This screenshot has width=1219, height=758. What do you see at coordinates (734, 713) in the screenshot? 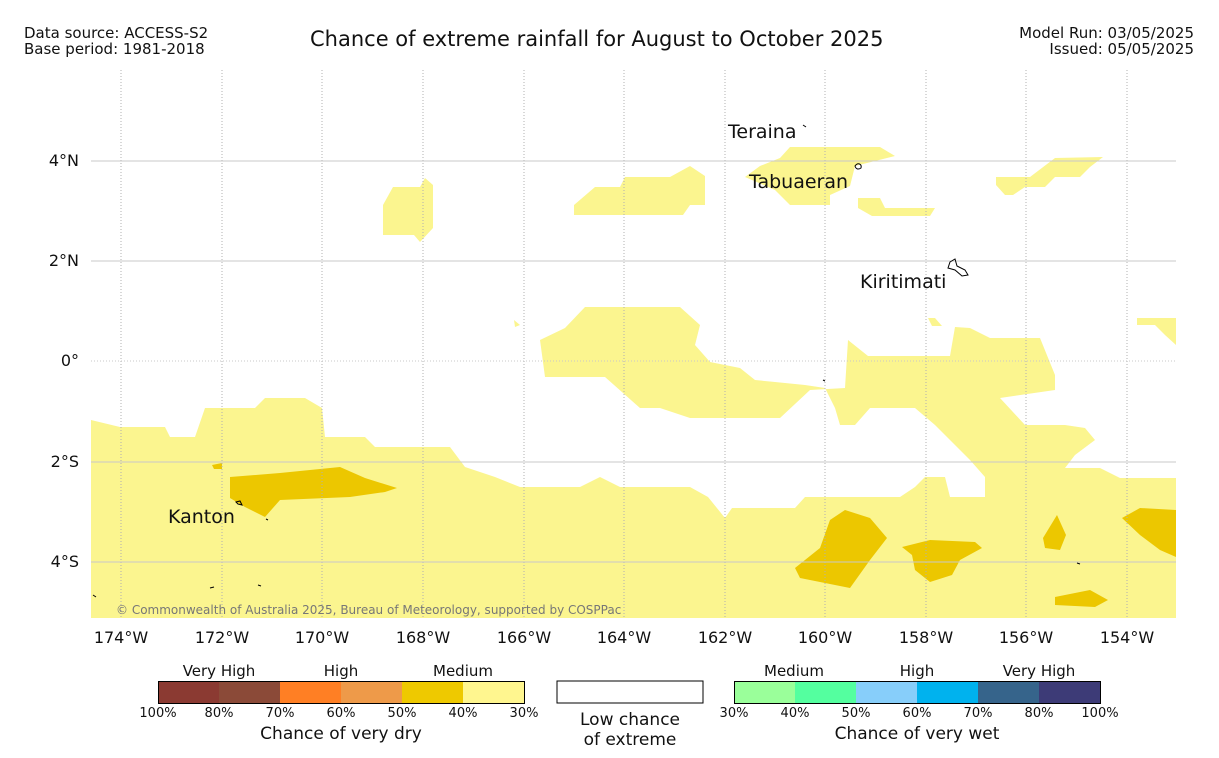
I see `legend-wet-tick-30: 30%` at bounding box center [734, 713].